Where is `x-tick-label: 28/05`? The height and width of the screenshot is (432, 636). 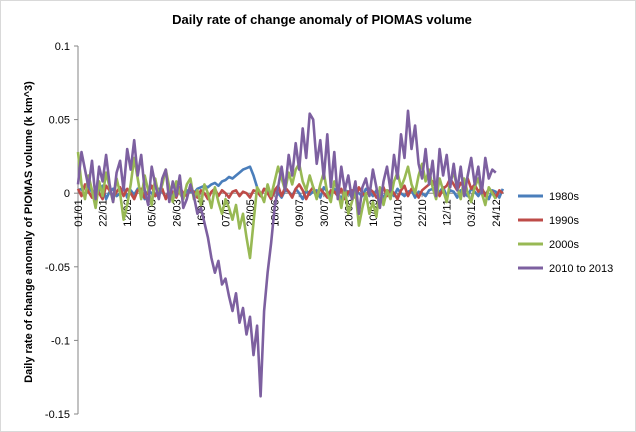
x-tick-label: 28/05 is located at coordinates (251, 213).